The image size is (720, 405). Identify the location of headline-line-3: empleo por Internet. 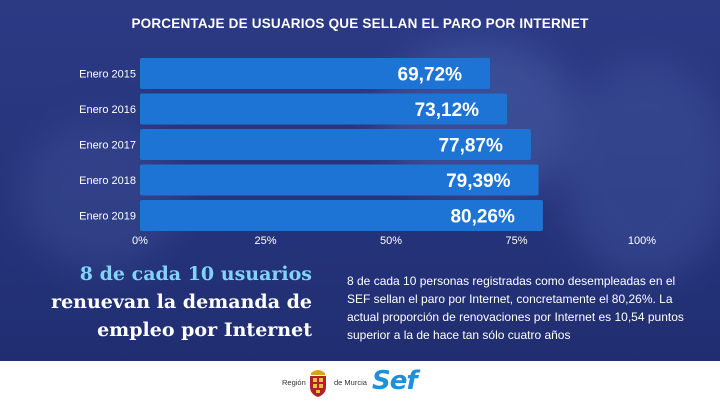
(204, 330).